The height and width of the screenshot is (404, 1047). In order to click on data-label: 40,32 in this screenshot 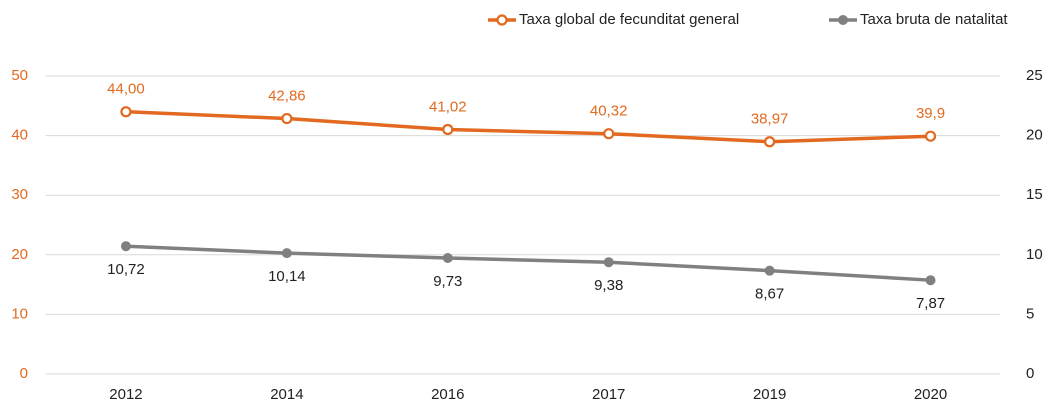, I will do `click(609, 111)`.